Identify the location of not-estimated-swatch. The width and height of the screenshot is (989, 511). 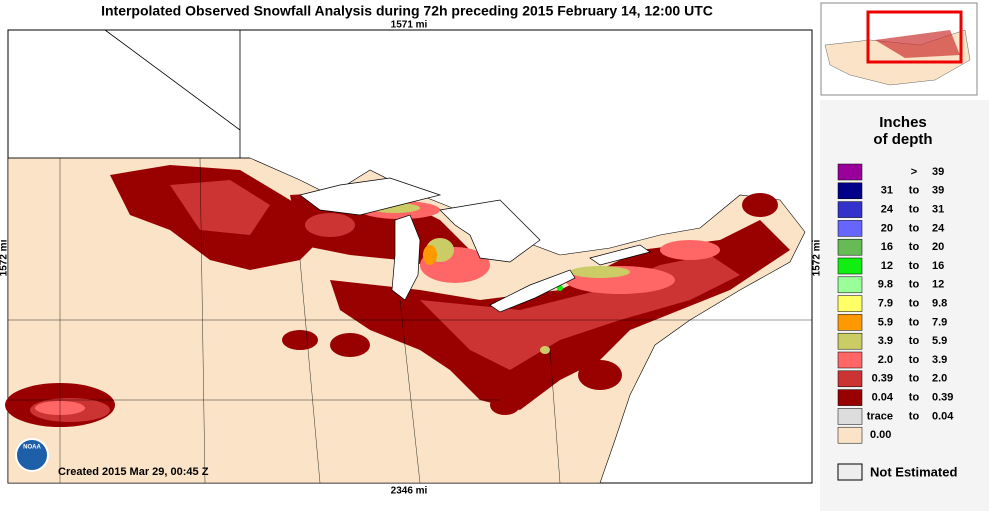
(850, 472).